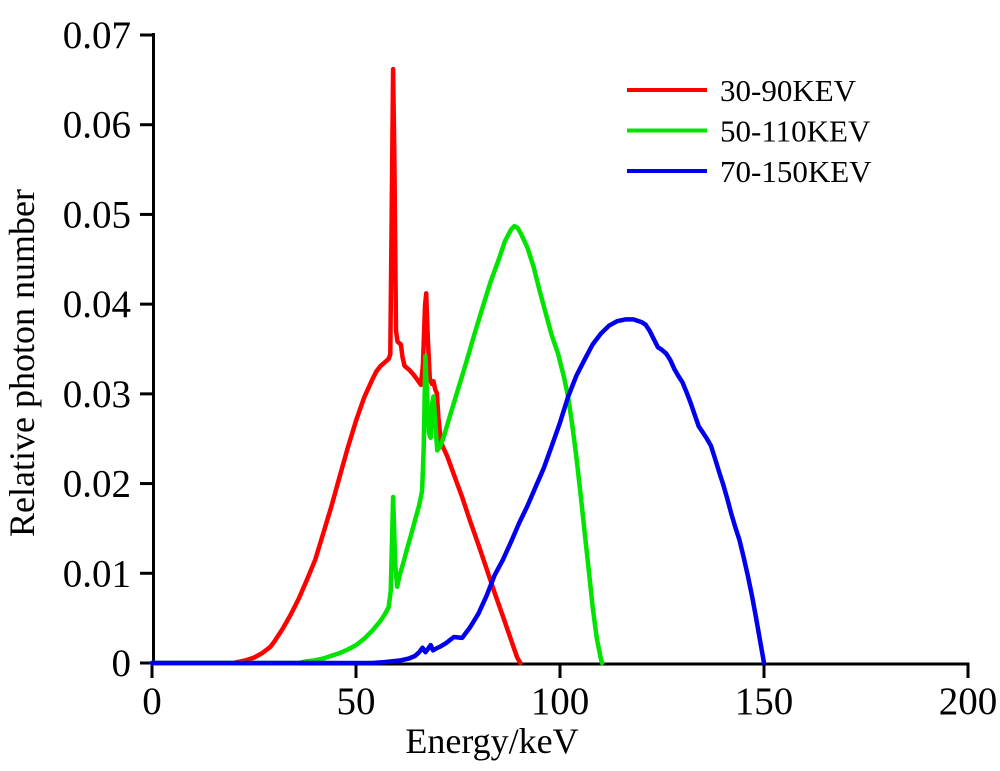 This screenshot has height=771, width=1000. Describe the element at coordinates (97, 394) in the screenshot. I see `y-tick-label: 0.03` at that location.